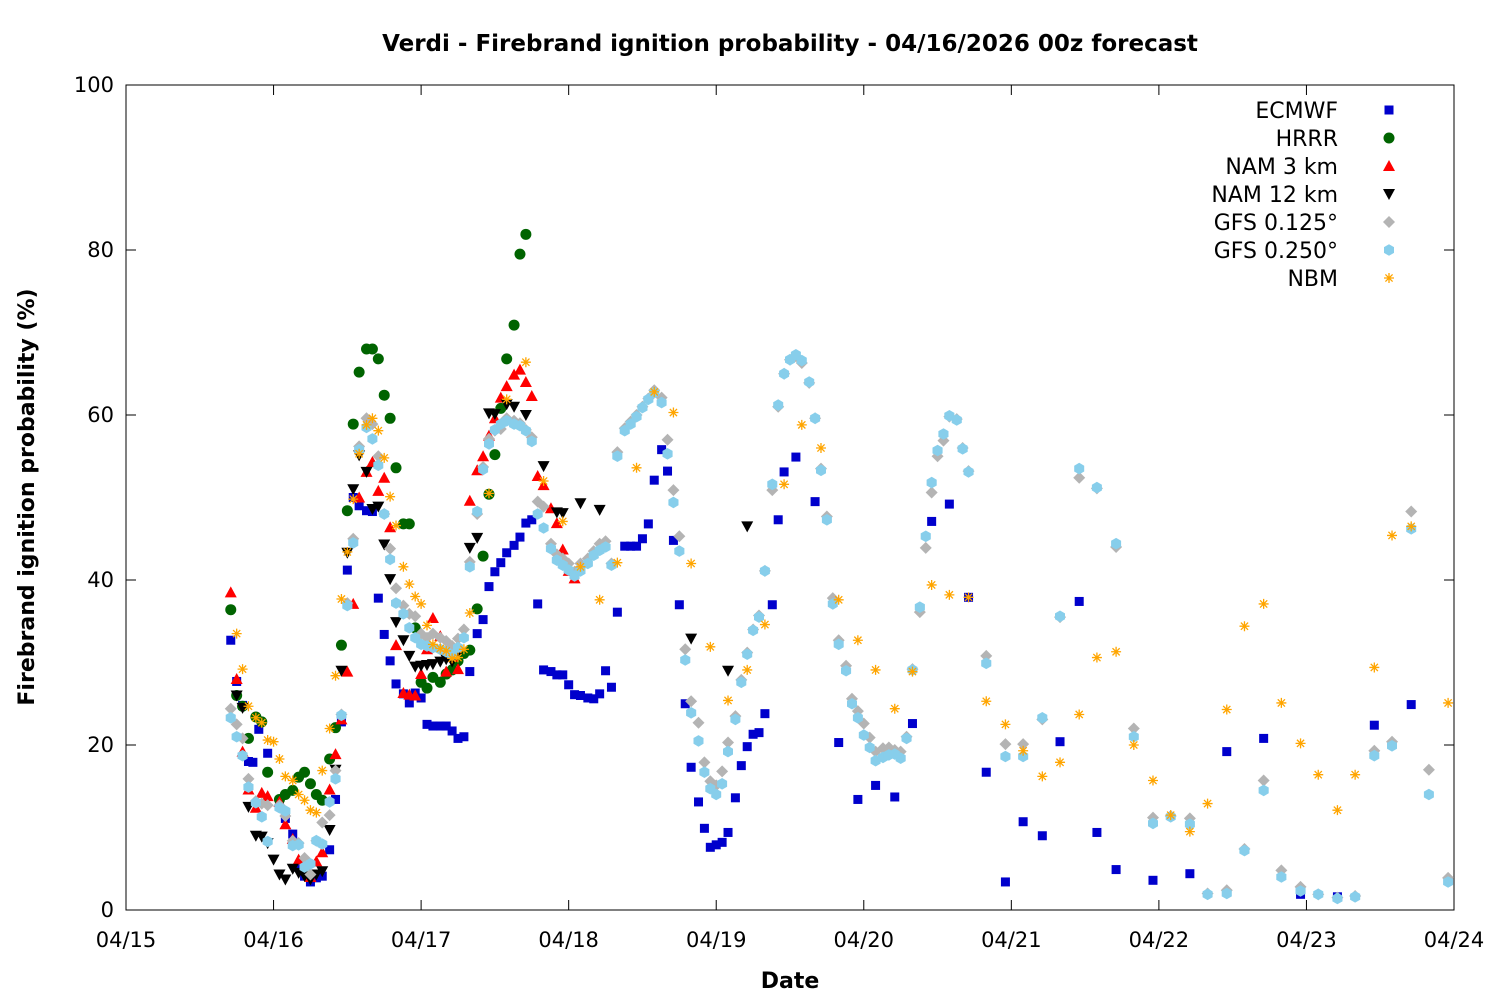 Image resolution: width=1500 pixels, height=1000 pixels. What do you see at coordinates (1389, 165) in the screenshot?
I see `legend-marker` at bounding box center [1389, 165].